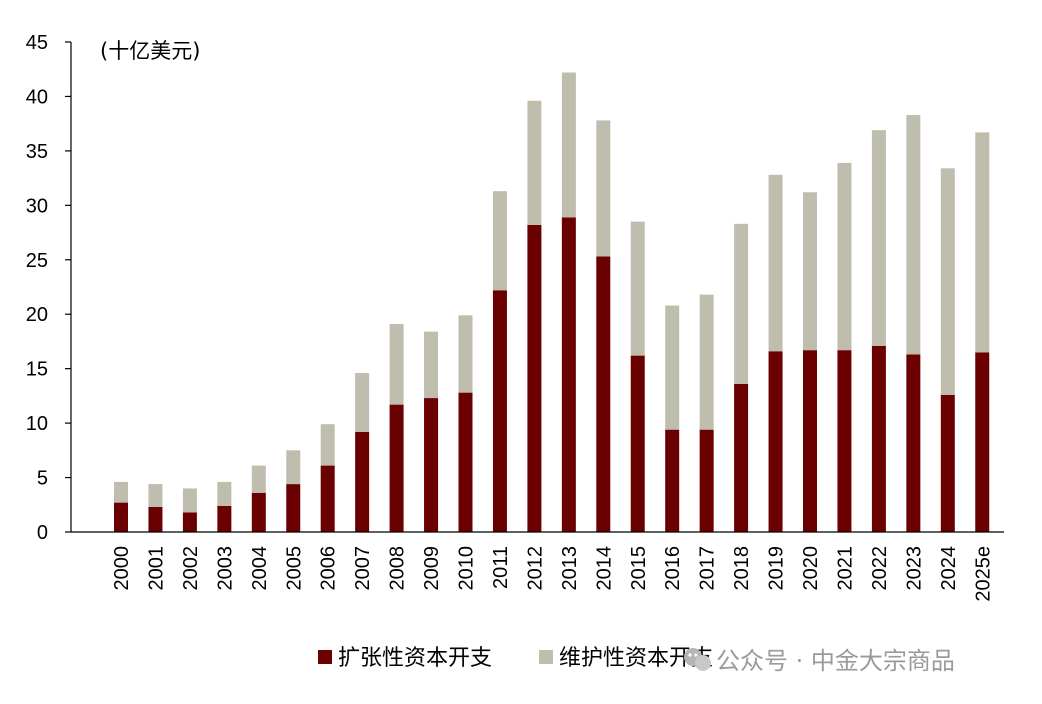 This screenshot has height=704, width=1042. I want to click on x-tick-label: 2021, so click(845, 568).